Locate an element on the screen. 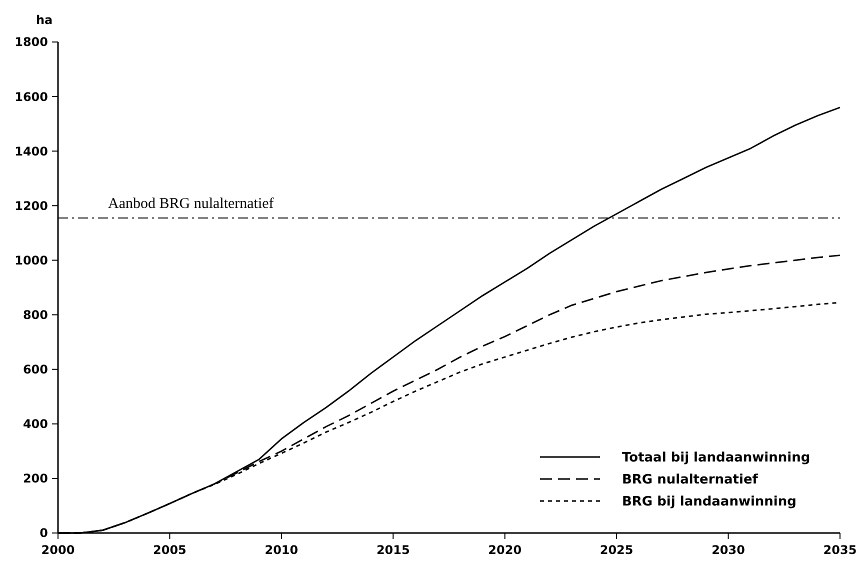 This screenshot has height=569, width=859. y-tick-label: 1200 is located at coordinates (31, 205).